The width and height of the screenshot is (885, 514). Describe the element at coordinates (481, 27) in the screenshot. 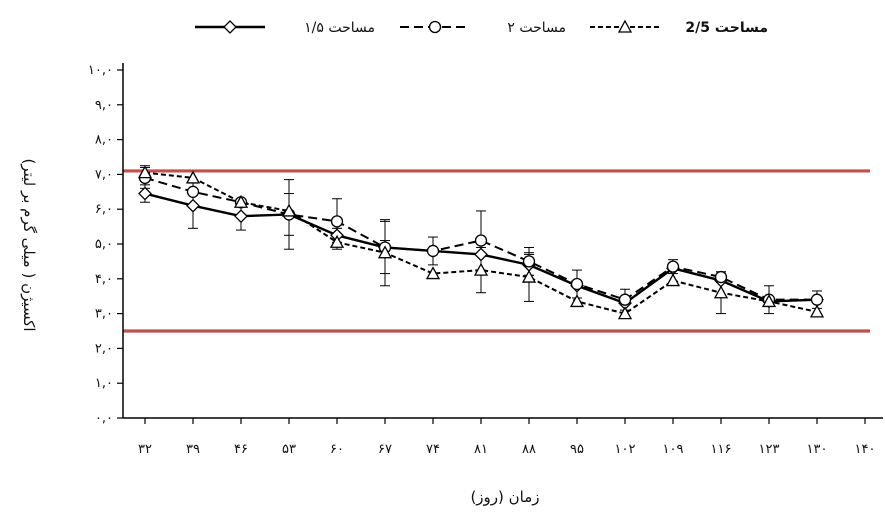

I see `legend: مساحت ۱/۵ مساحت ۲ مساحت 2/5` at that location.